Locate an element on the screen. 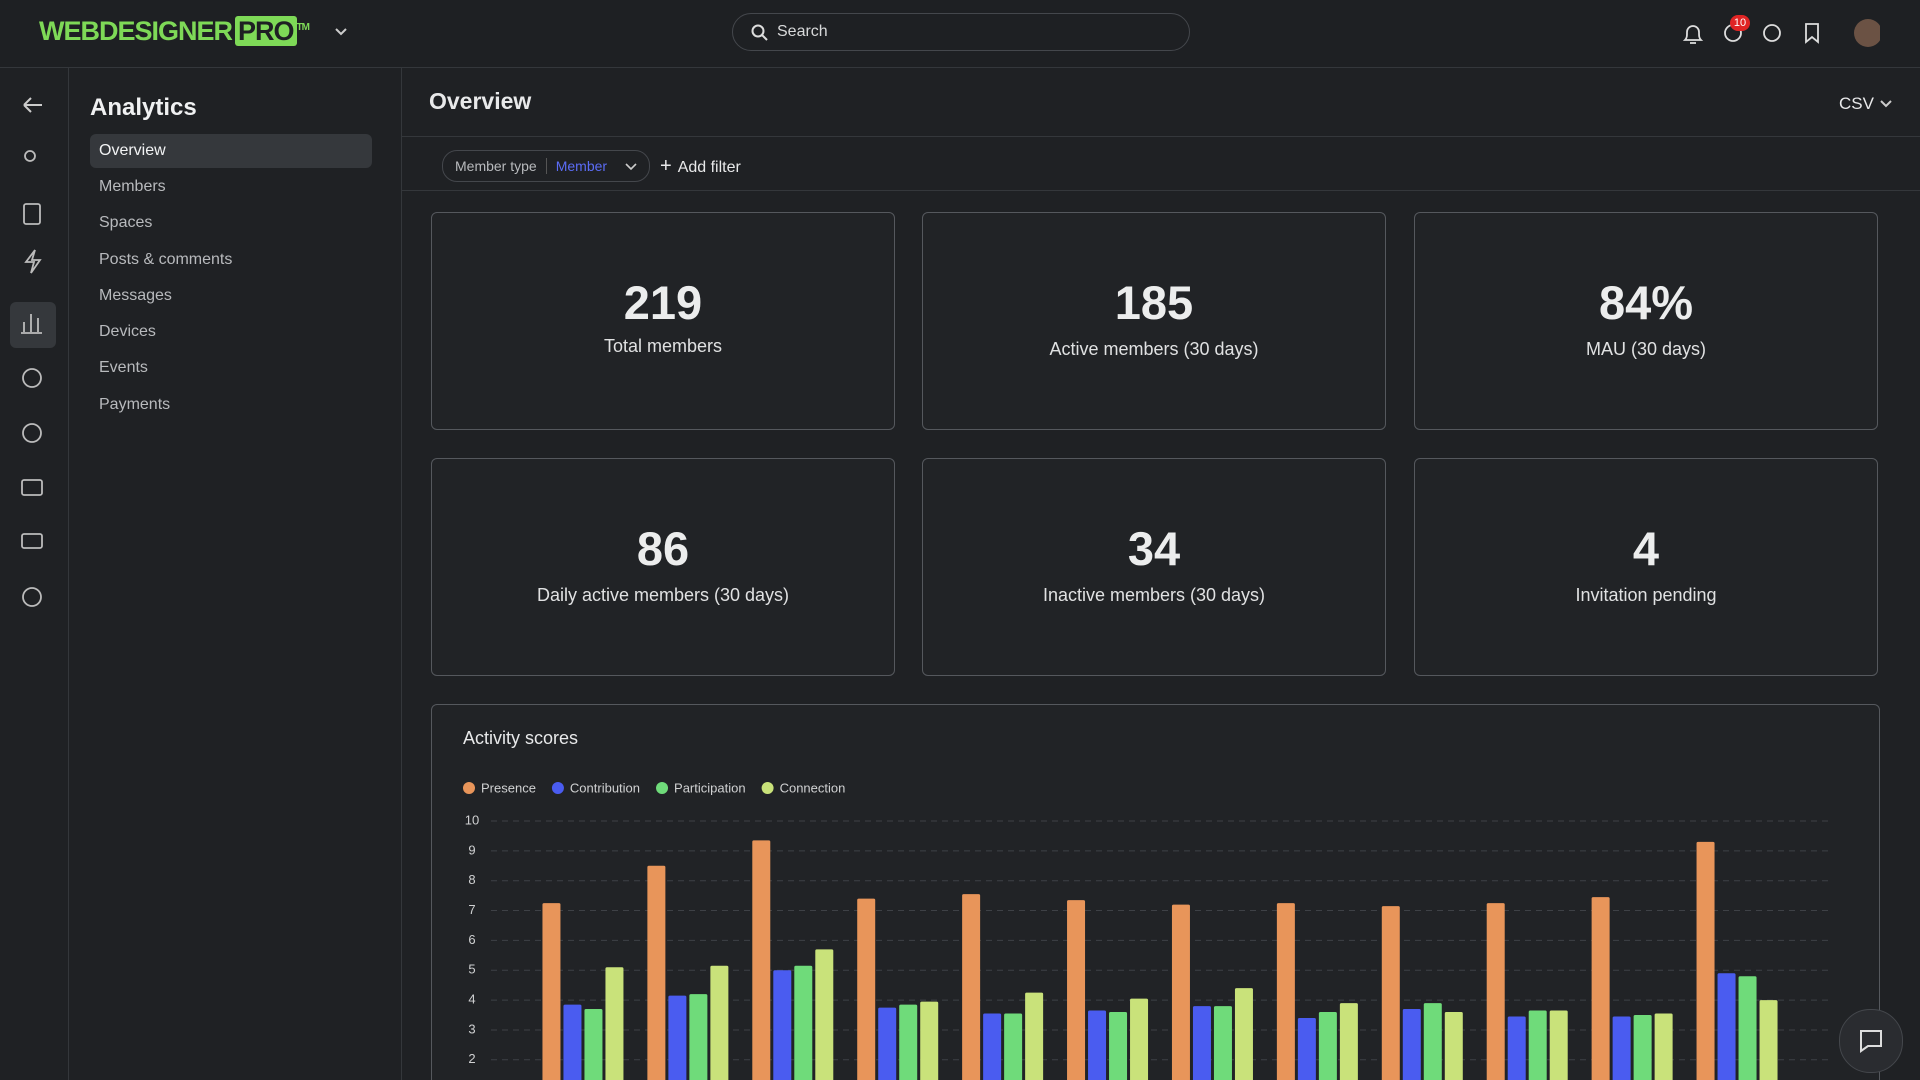 Image resolution: width=1920 pixels, height=1080 pixels. stat-label: Invitation pending is located at coordinates (1646, 595).